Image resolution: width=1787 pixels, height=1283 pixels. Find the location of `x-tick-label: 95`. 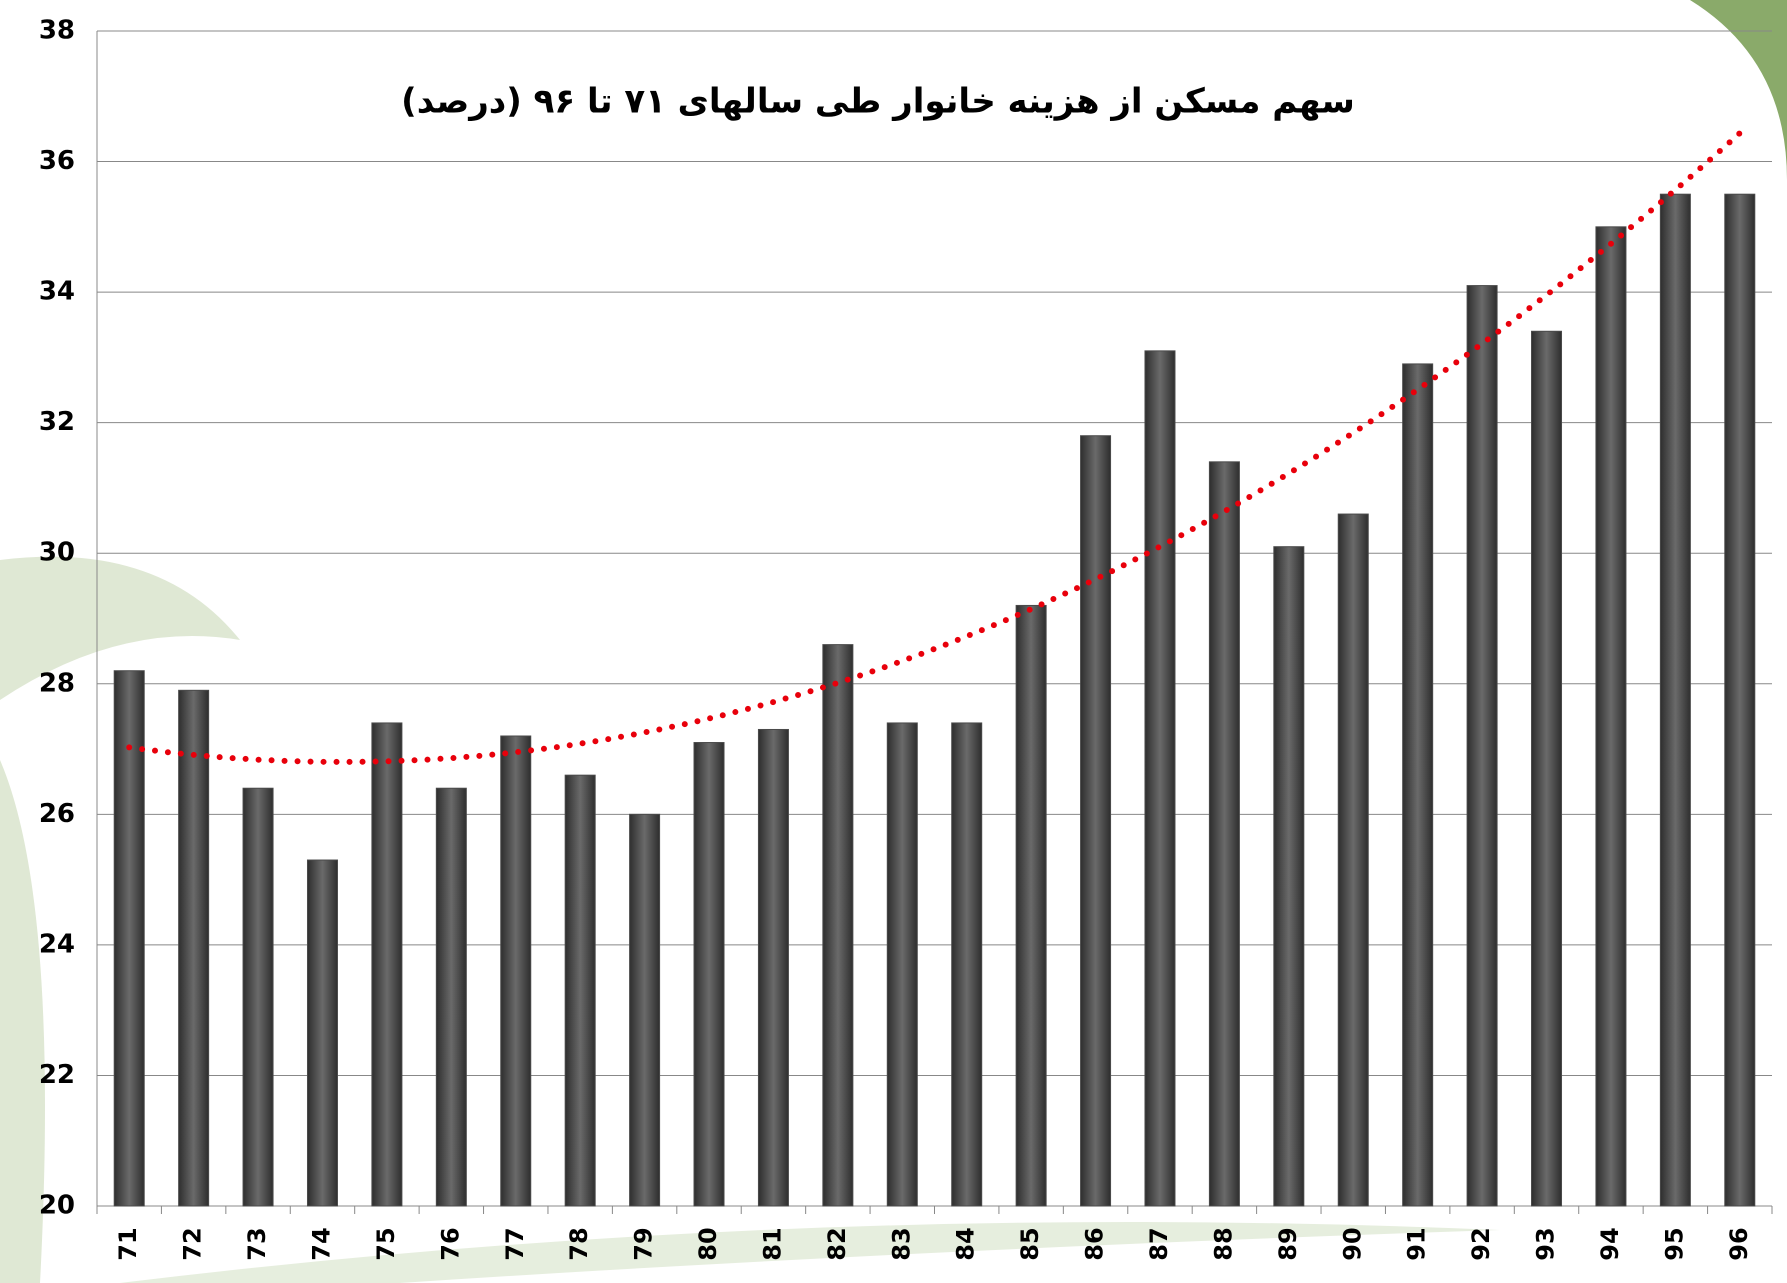

x-tick-label: 95 is located at coordinates (1674, 1243).